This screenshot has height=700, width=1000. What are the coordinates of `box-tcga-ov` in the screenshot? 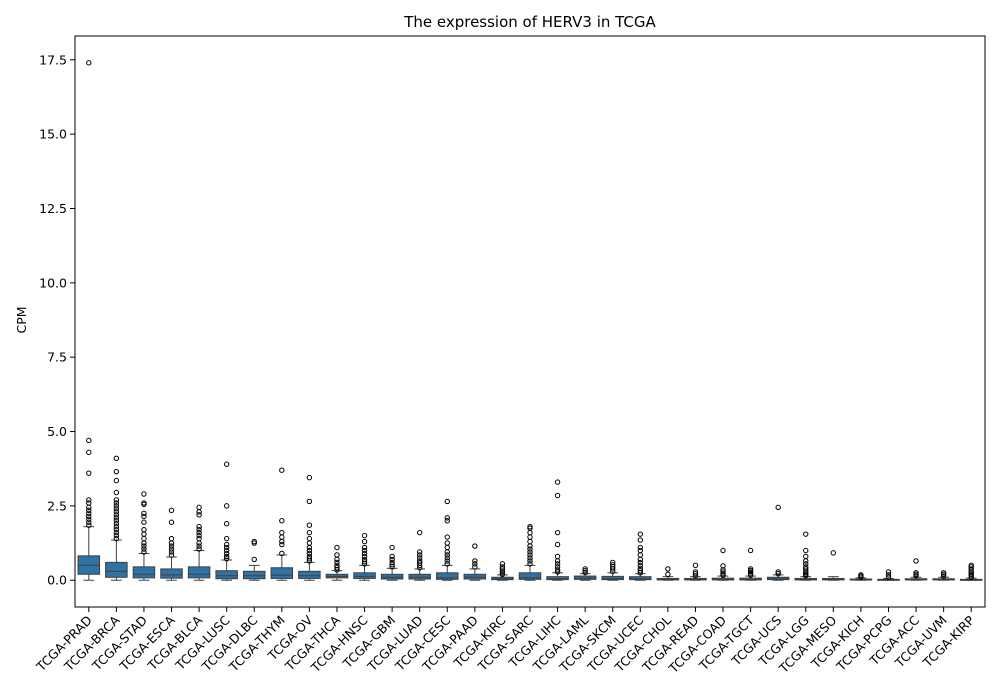 It's located at (309, 527).